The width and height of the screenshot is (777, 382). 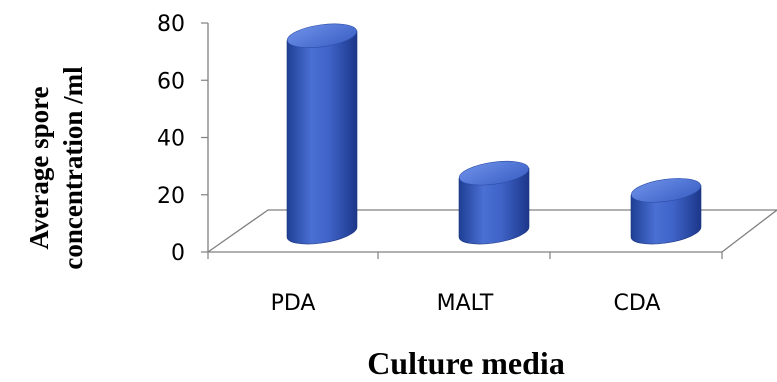 What do you see at coordinates (637, 303) in the screenshot?
I see `x-category-label: CDA` at bounding box center [637, 303].